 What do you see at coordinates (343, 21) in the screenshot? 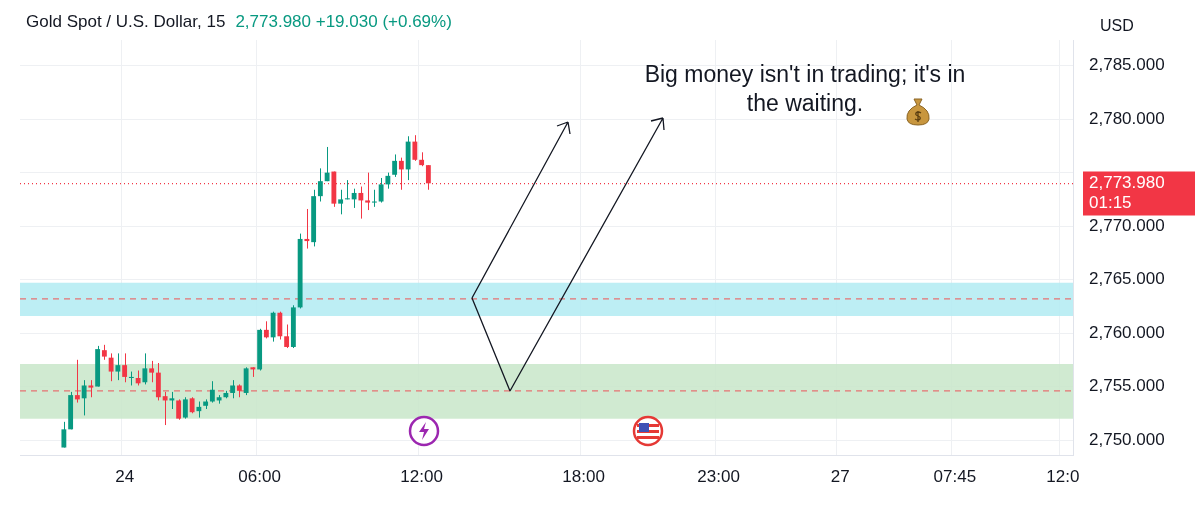
I see `chart-subtitle: 2,773.980 +19.030 (+0.69%)` at bounding box center [343, 21].